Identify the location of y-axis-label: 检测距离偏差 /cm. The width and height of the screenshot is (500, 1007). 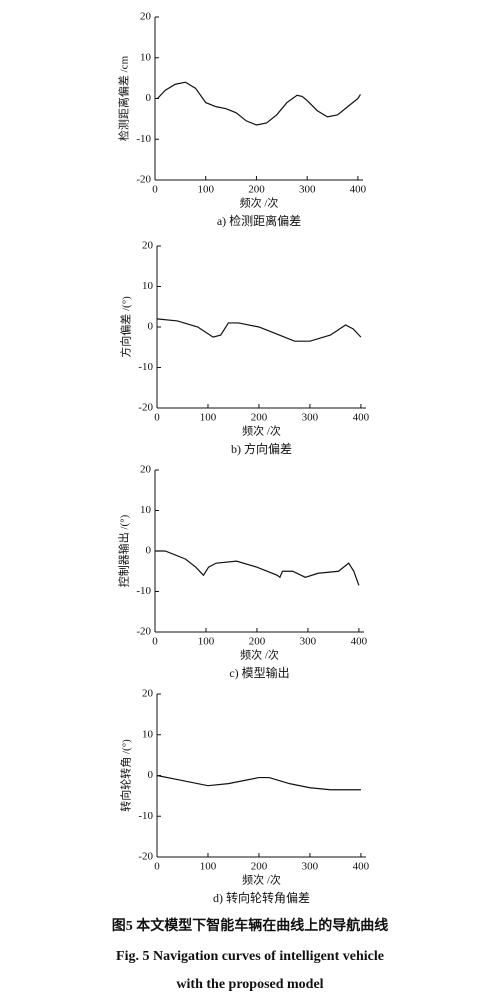
(124, 98).